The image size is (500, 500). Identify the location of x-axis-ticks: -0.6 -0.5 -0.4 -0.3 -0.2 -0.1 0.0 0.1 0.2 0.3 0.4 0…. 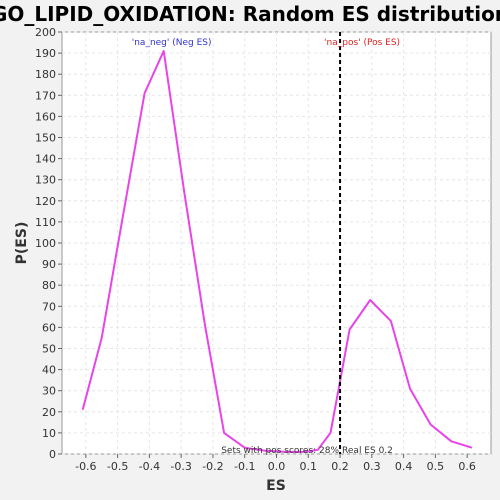
(275, 463).